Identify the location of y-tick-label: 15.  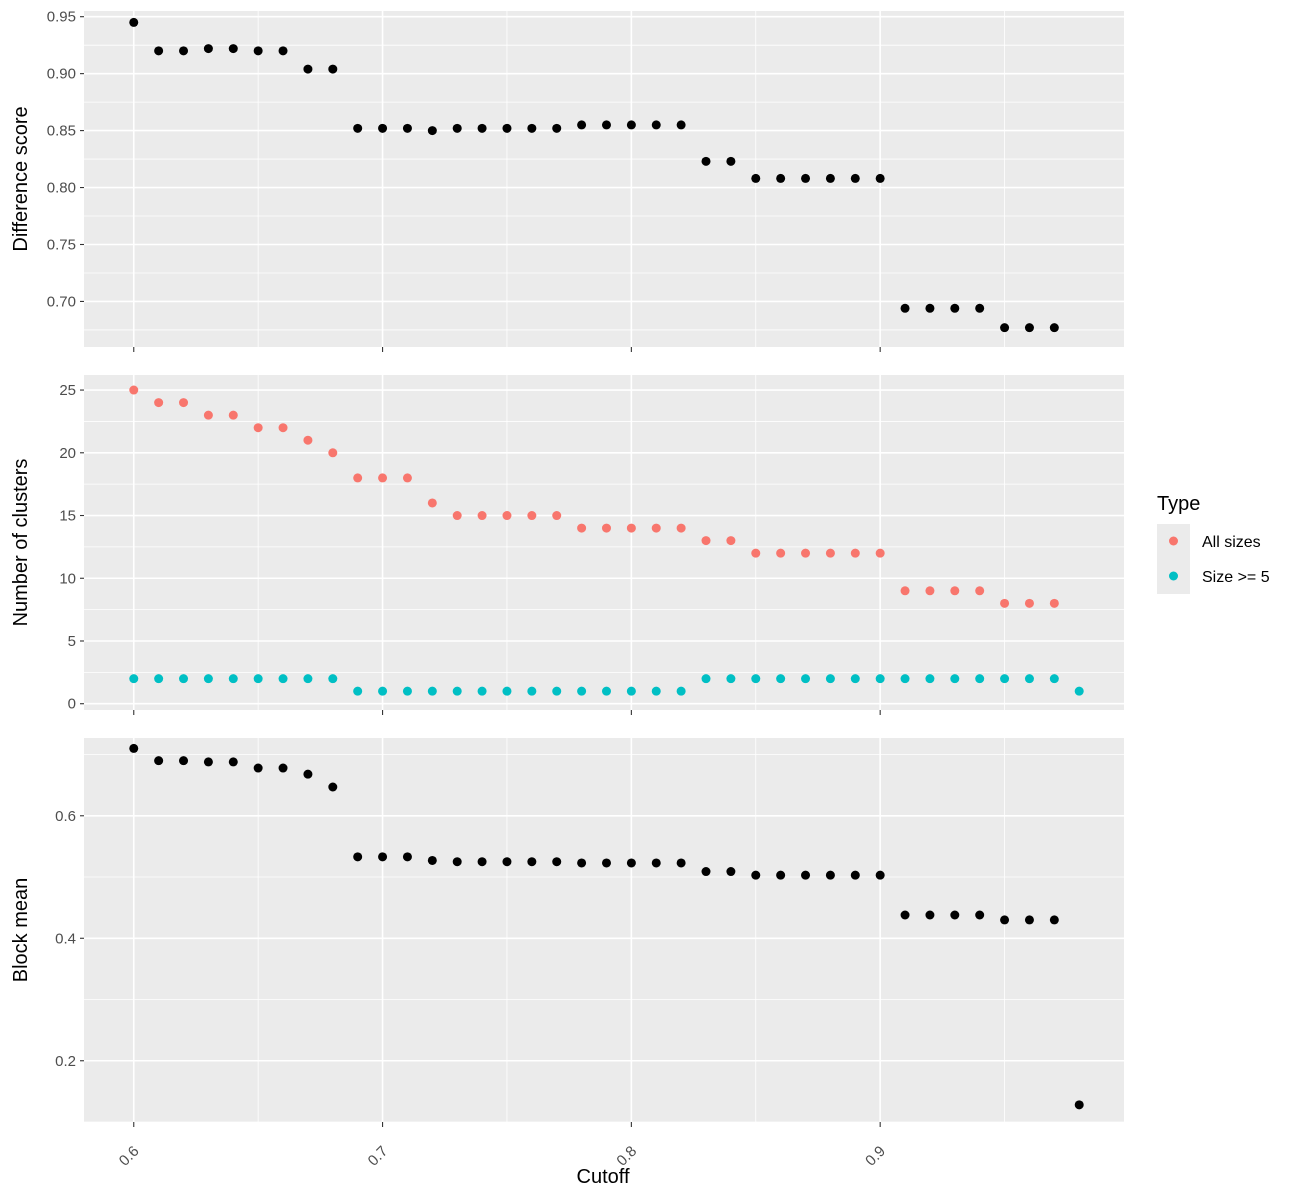
(67, 516).